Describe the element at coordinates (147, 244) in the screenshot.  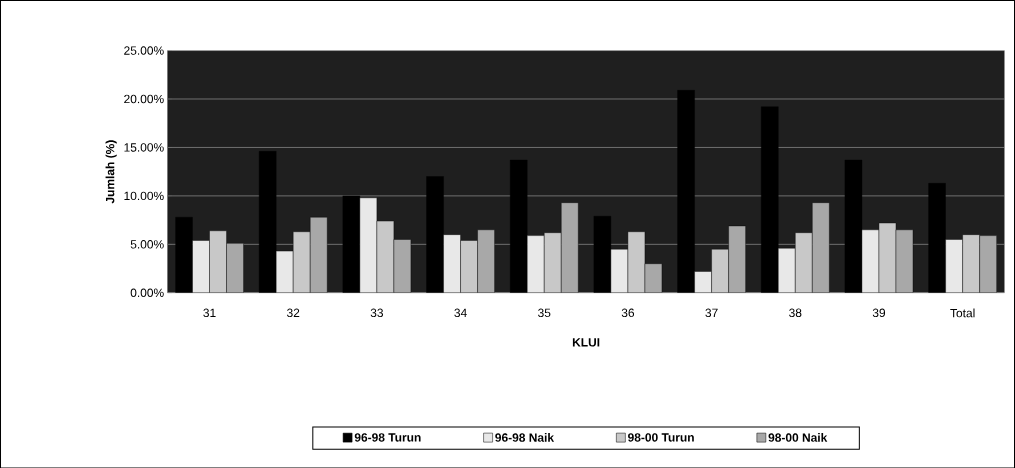
I see `y-tick-label: 5.00%` at that location.